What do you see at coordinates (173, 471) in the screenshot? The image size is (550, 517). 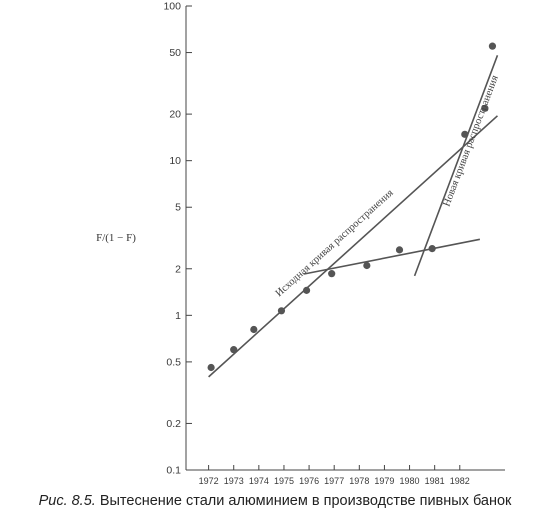 I see `y-tick-label: 0.1` at bounding box center [173, 471].